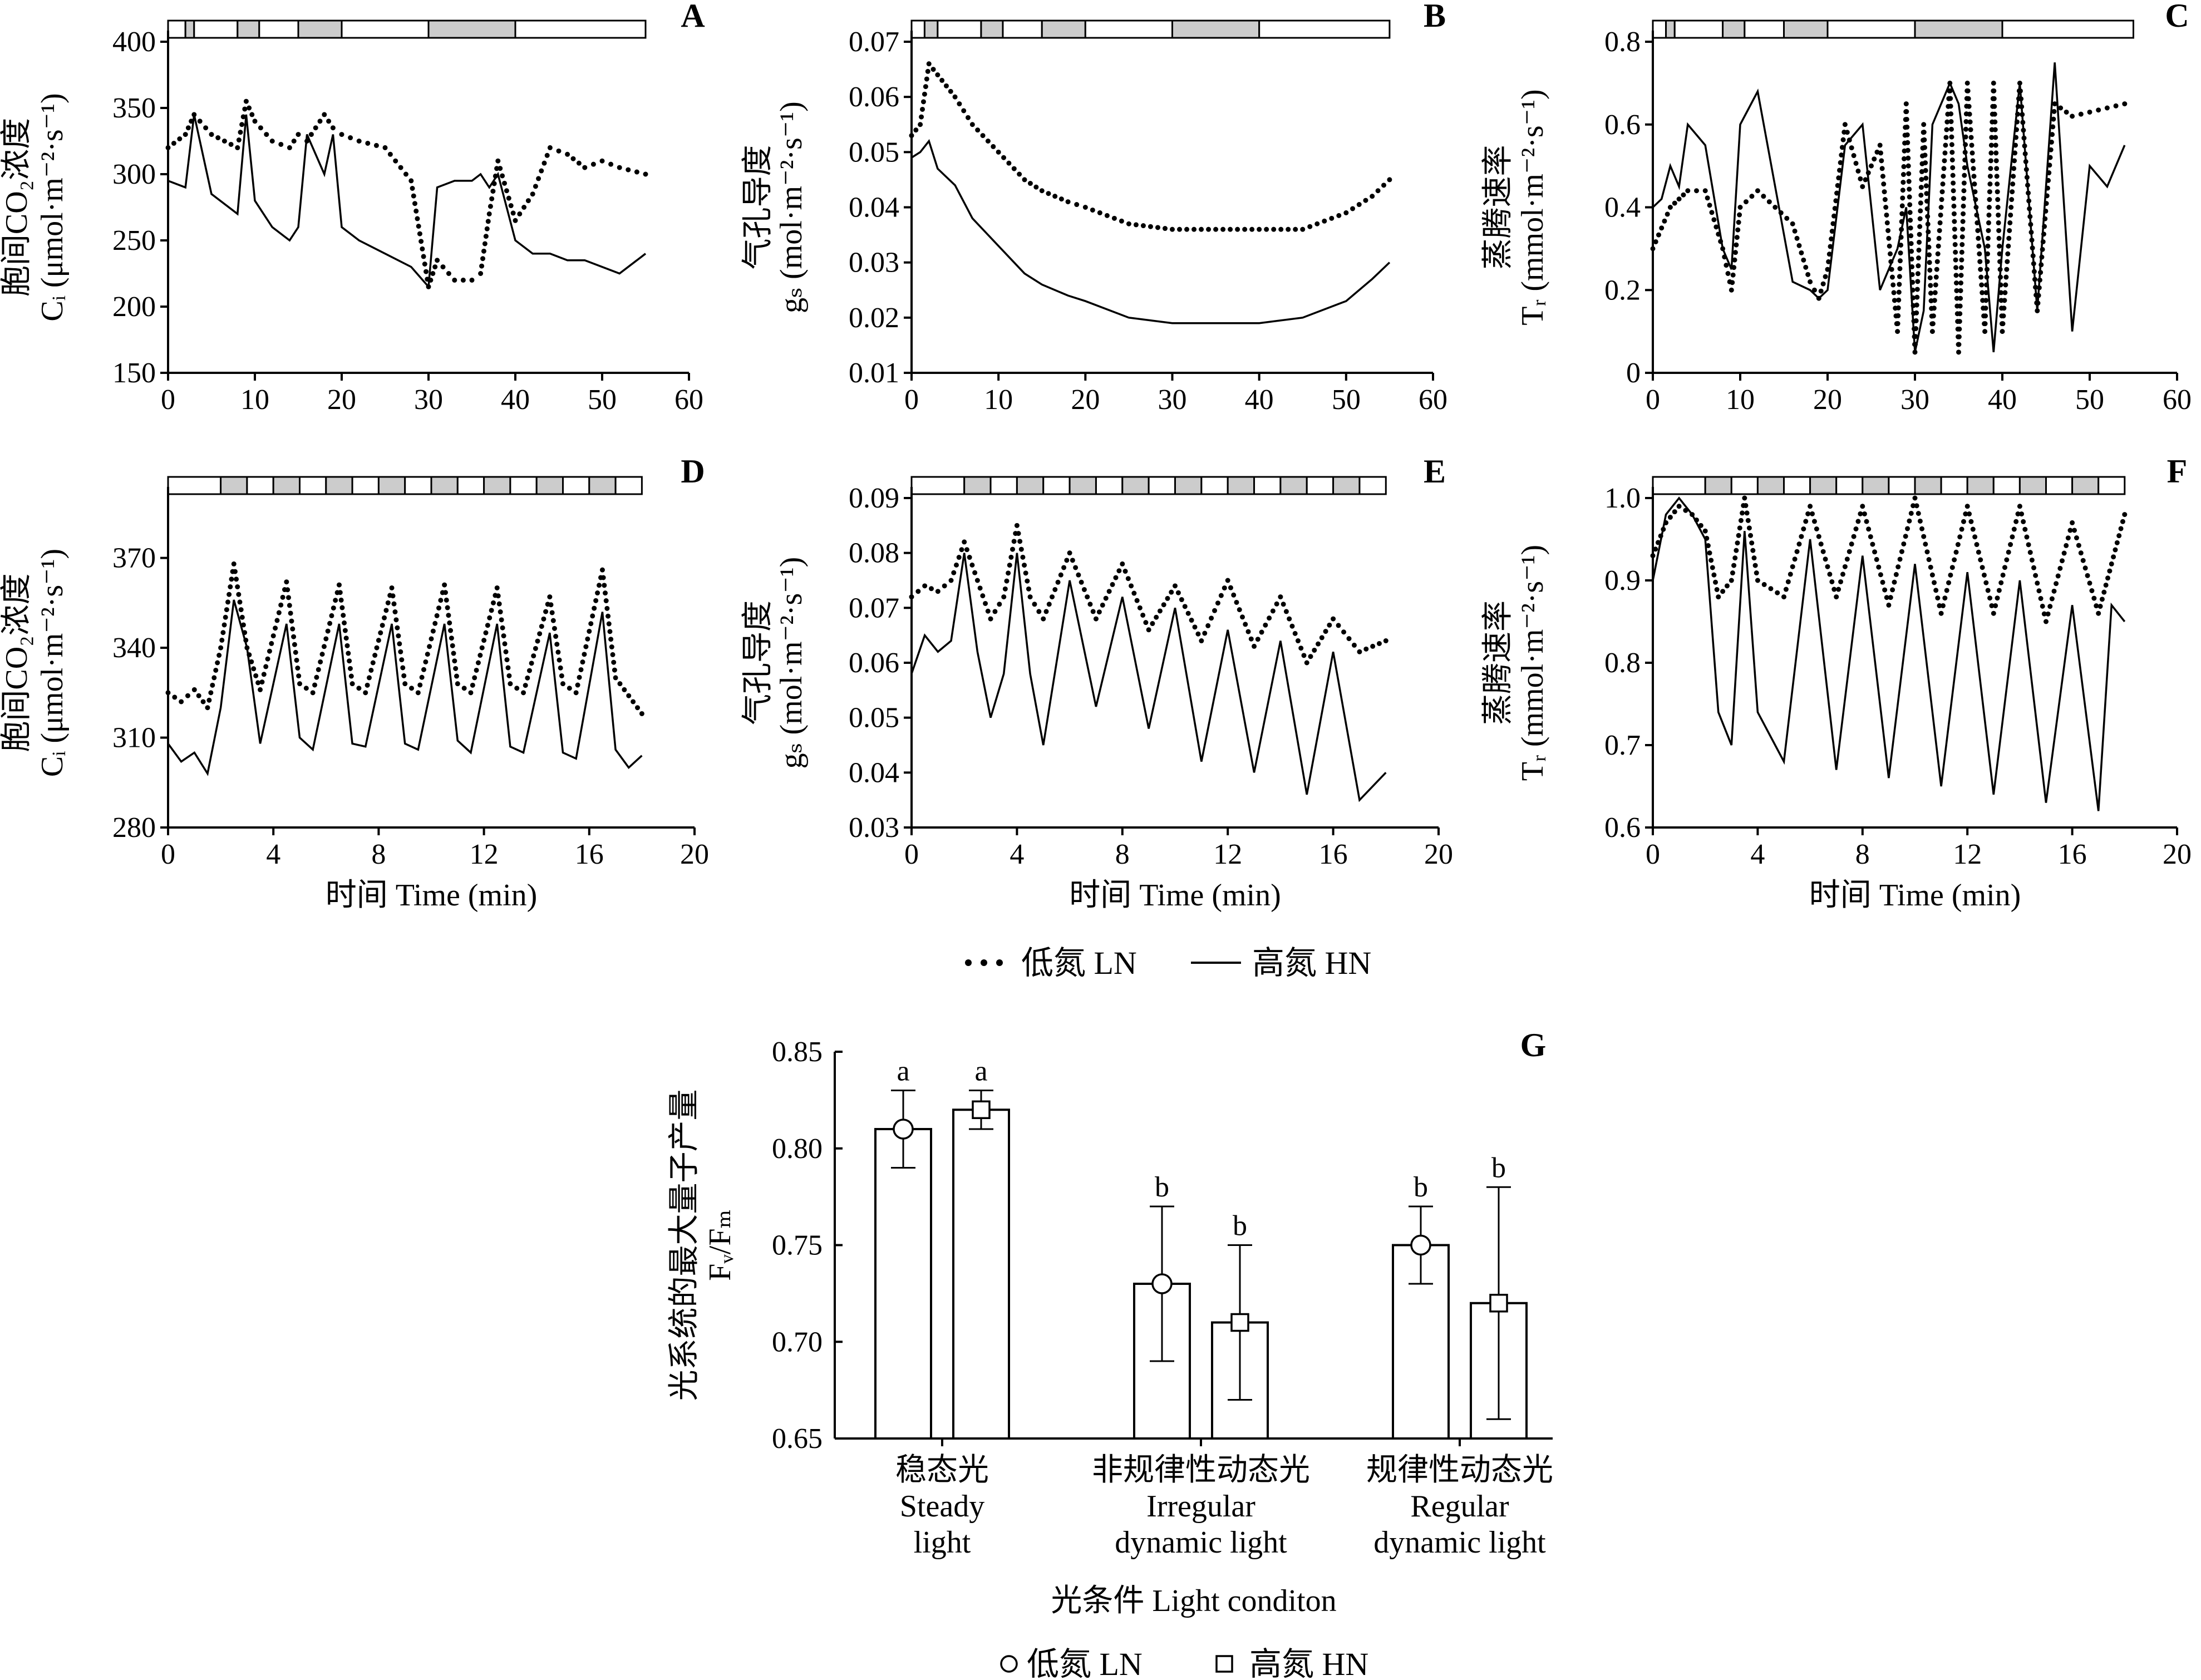  What do you see at coordinates (1162, 1284) in the screenshot?
I see `marker-ln` at bounding box center [1162, 1284].